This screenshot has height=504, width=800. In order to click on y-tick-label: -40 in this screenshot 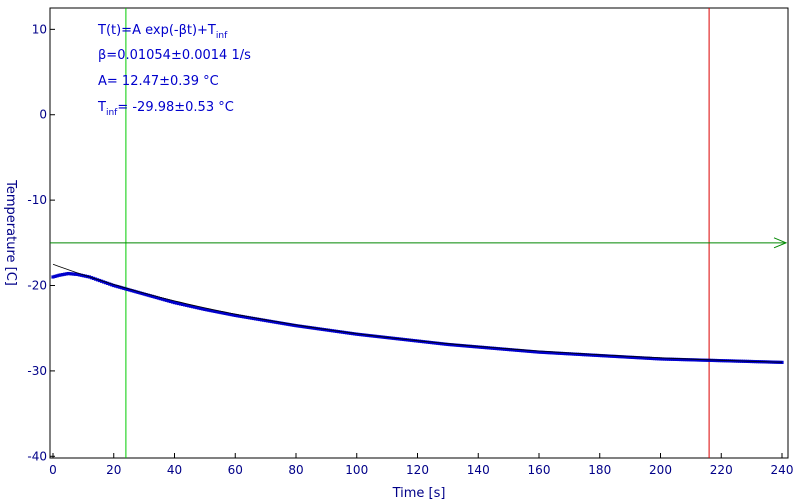, I will do `click(37, 456)`.